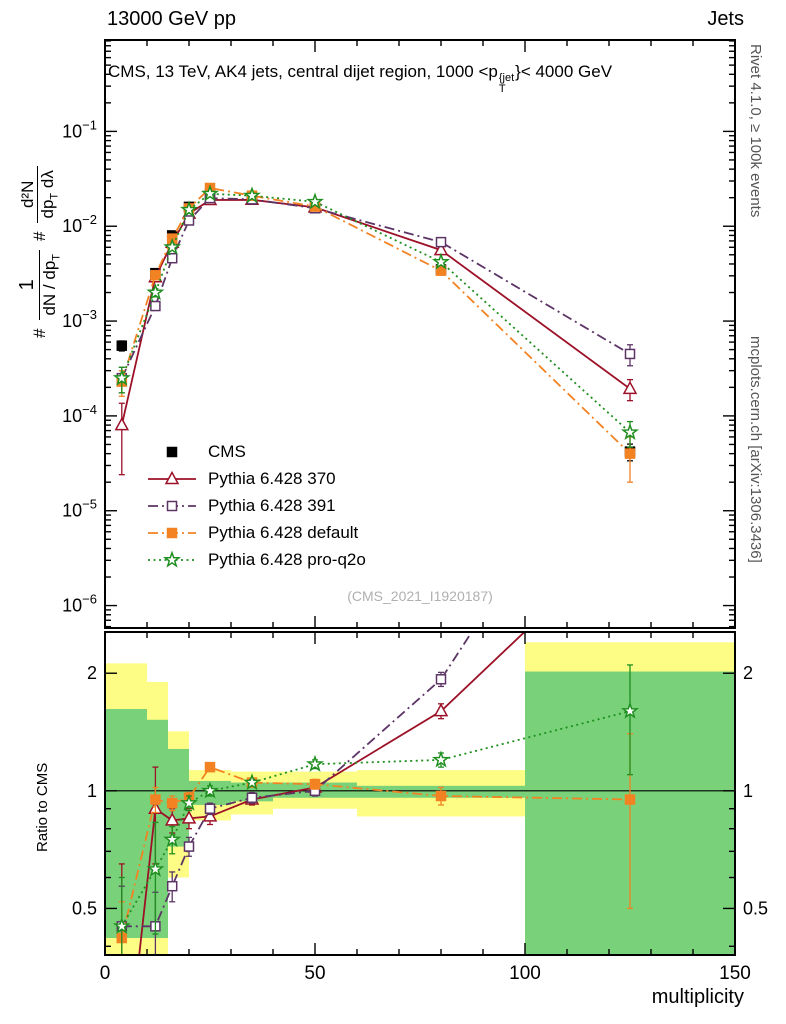  Describe the element at coordinates (755, 449) in the screenshot. I see `mcplots-credit-label: mcplots.cern.ch [arXiv:1306.3436]` at that location.